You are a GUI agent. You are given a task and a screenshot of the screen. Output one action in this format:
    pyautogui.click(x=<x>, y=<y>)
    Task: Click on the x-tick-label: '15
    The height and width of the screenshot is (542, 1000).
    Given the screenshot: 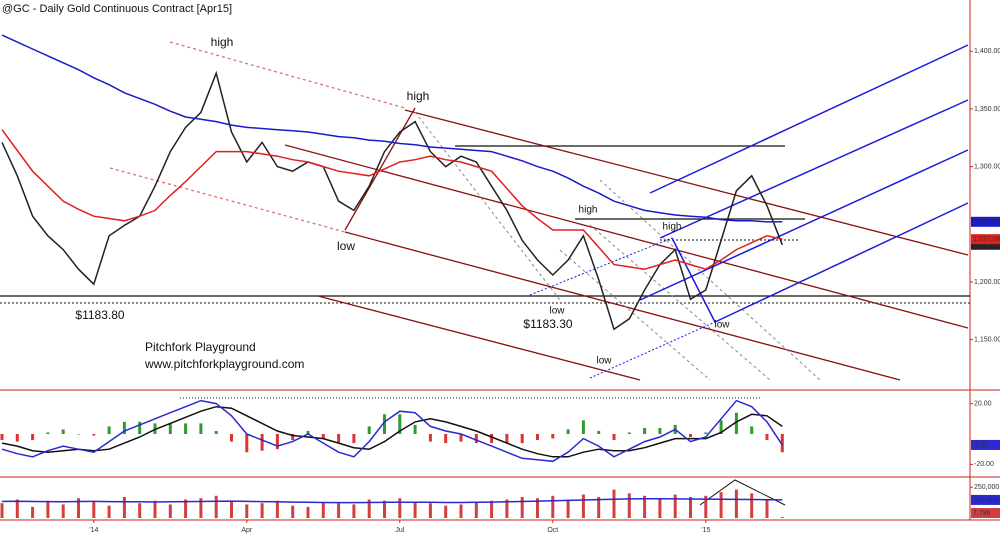 What is the action you would take?
    pyautogui.click(x=705, y=530)
    